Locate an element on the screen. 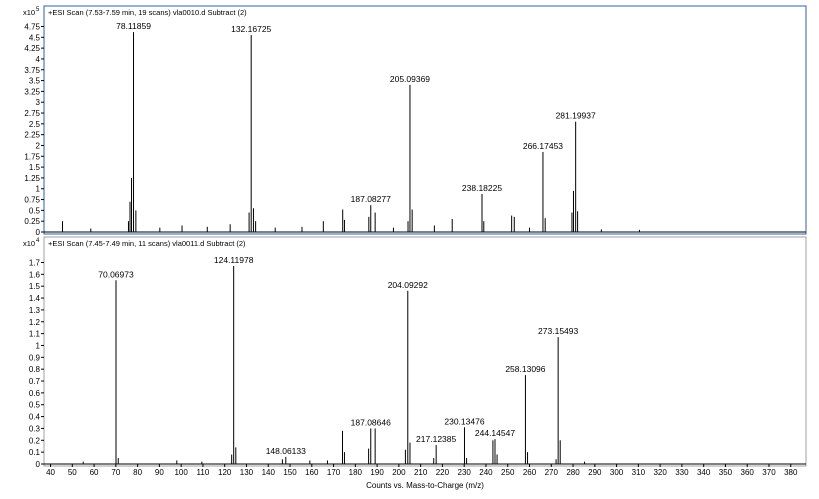  panel-1-y-tick-label: 1.75 is located at coordinates (32, 156).